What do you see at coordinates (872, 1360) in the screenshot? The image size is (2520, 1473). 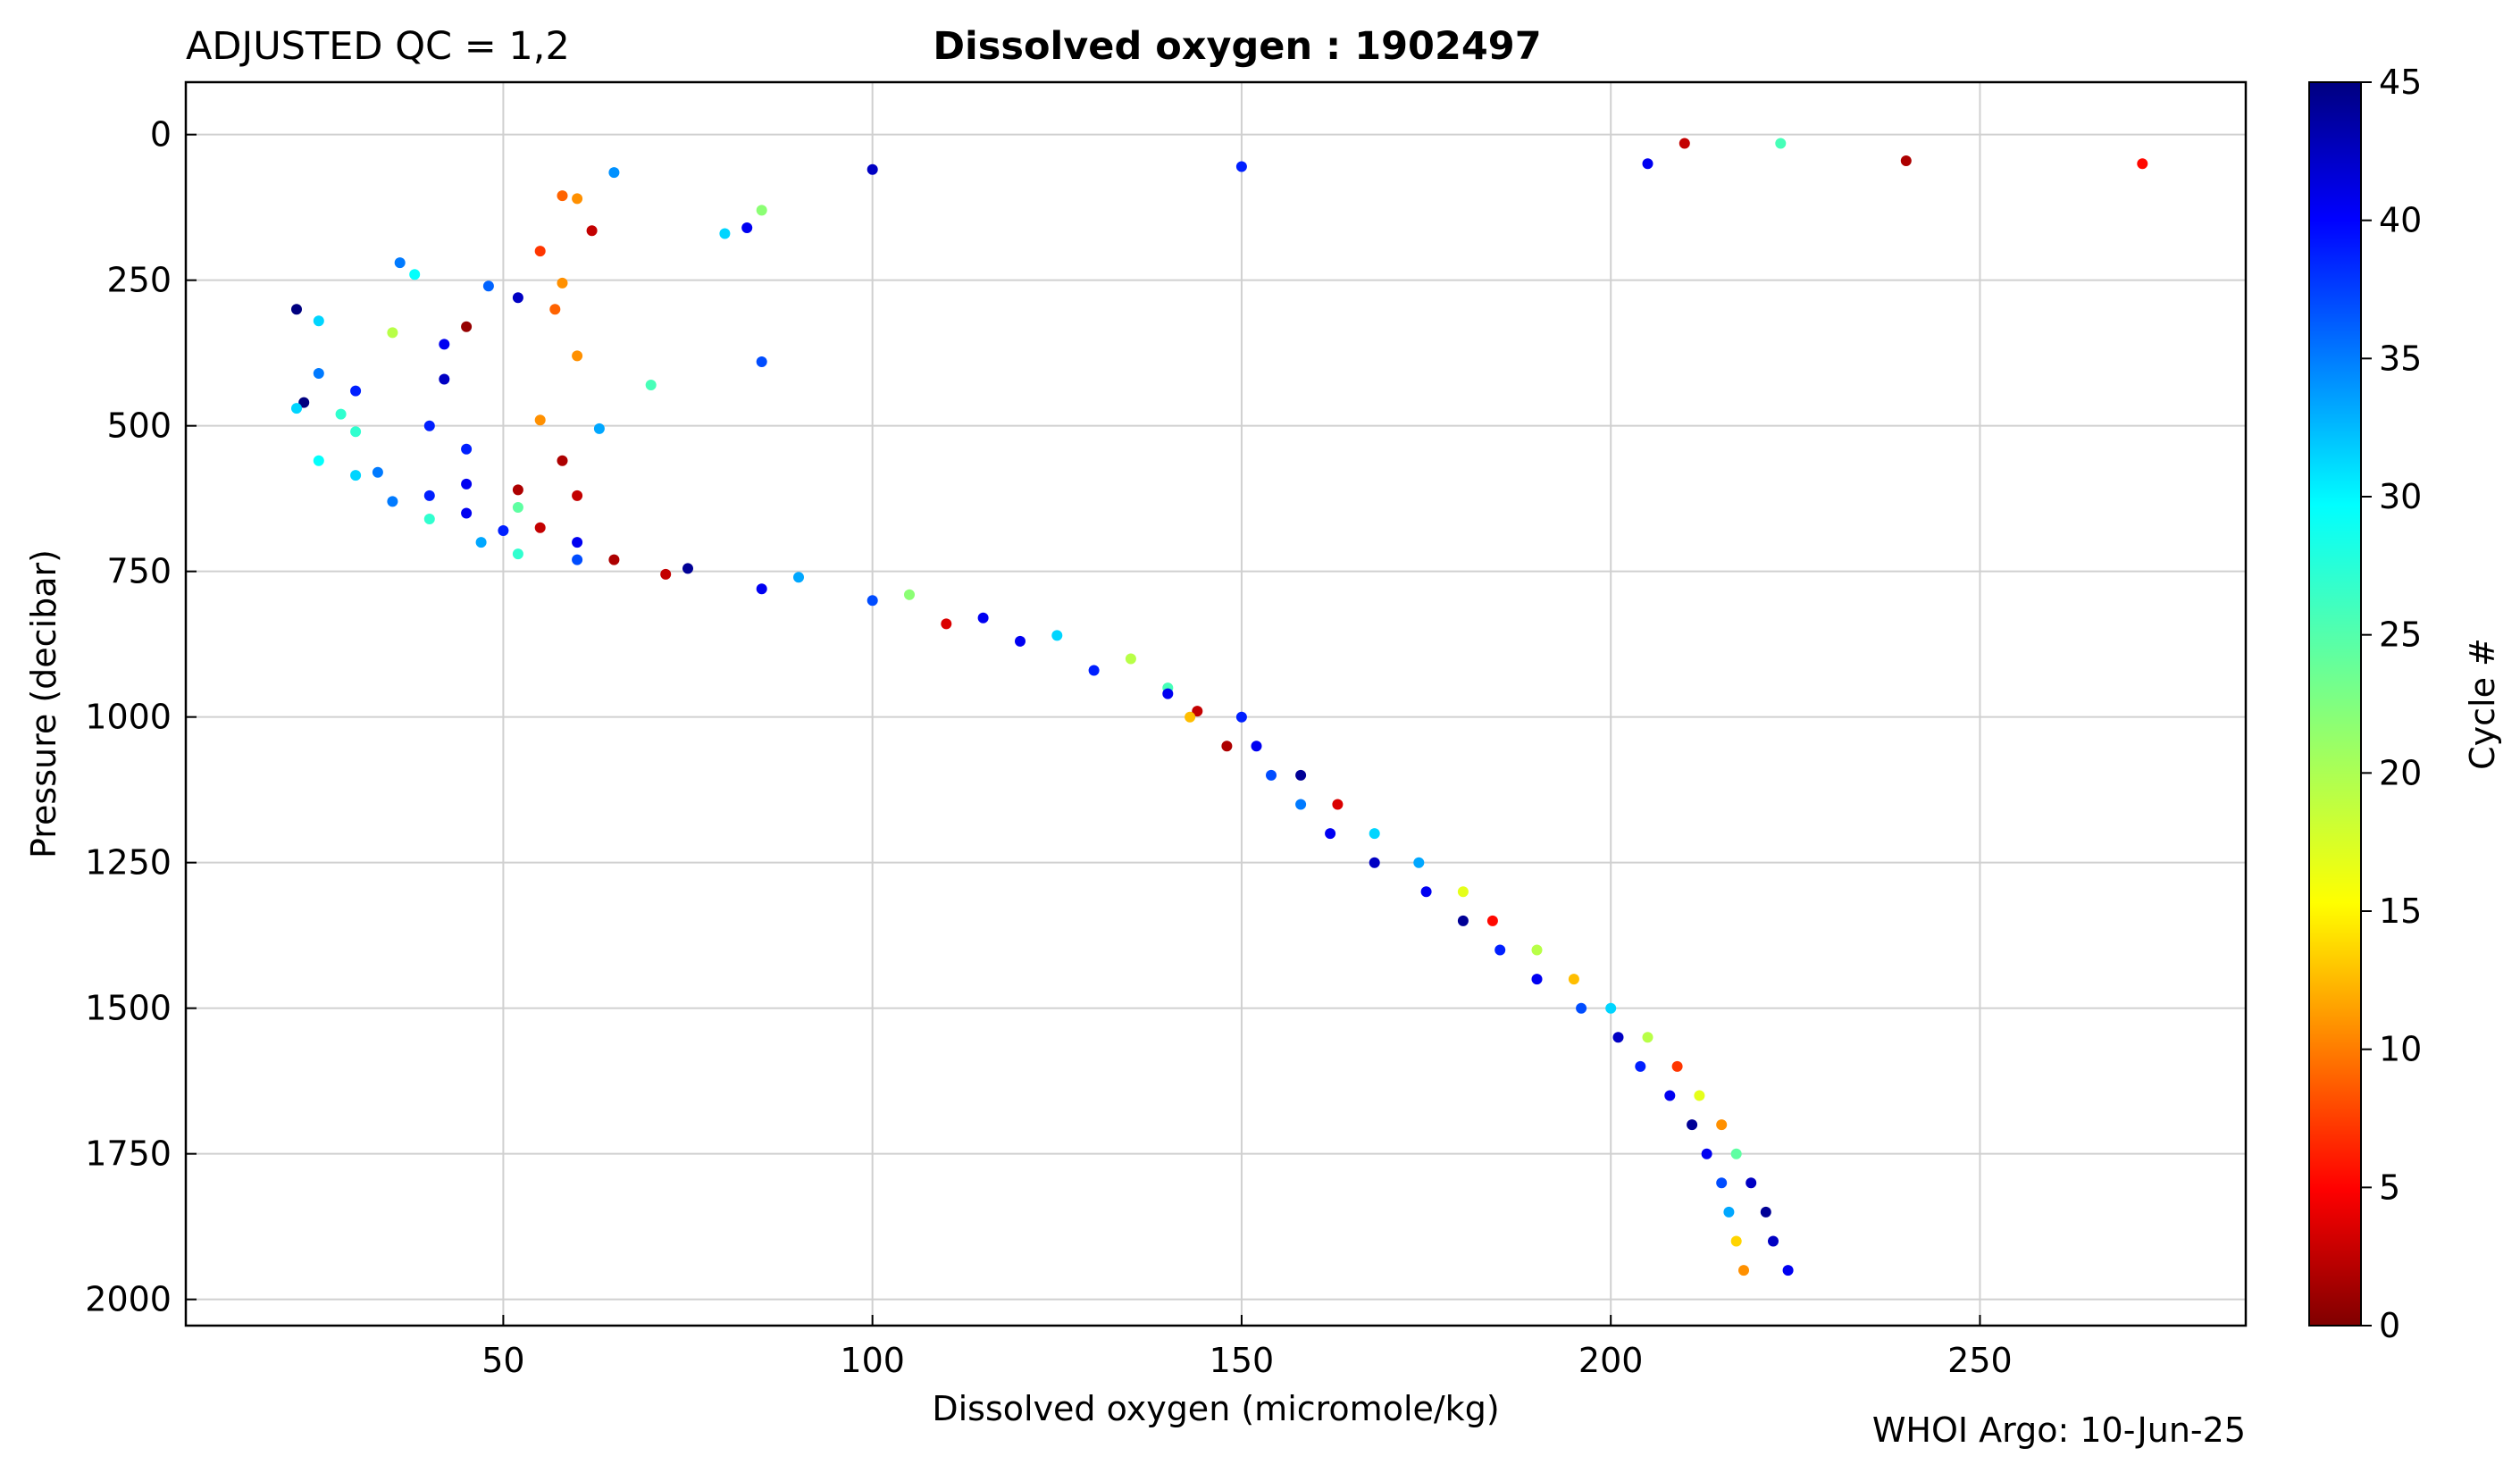 I see `x-tick-label: 100` at bounding box center [872, 1360].